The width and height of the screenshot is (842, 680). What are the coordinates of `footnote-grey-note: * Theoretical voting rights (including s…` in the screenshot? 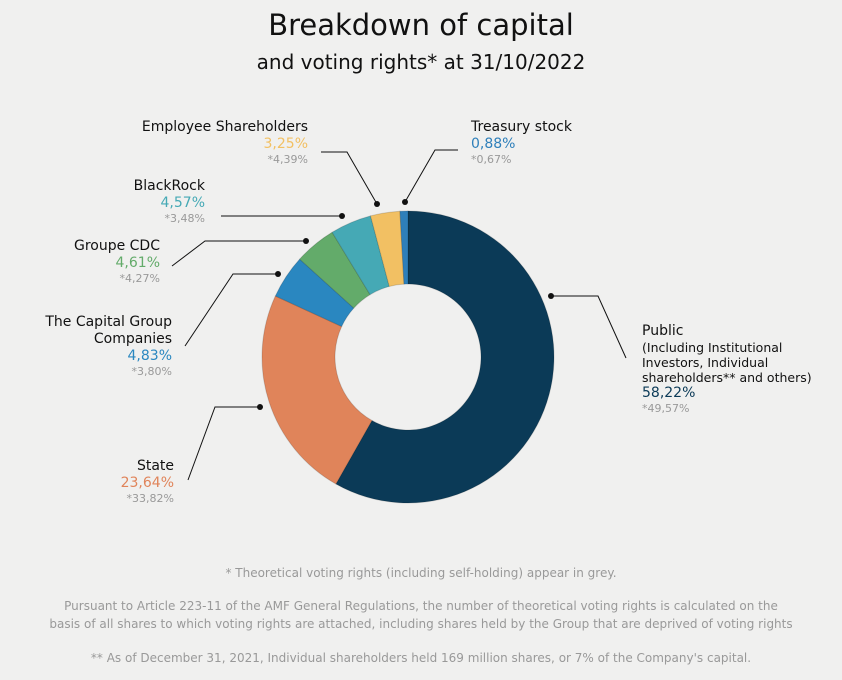 It's located at (421, 573).